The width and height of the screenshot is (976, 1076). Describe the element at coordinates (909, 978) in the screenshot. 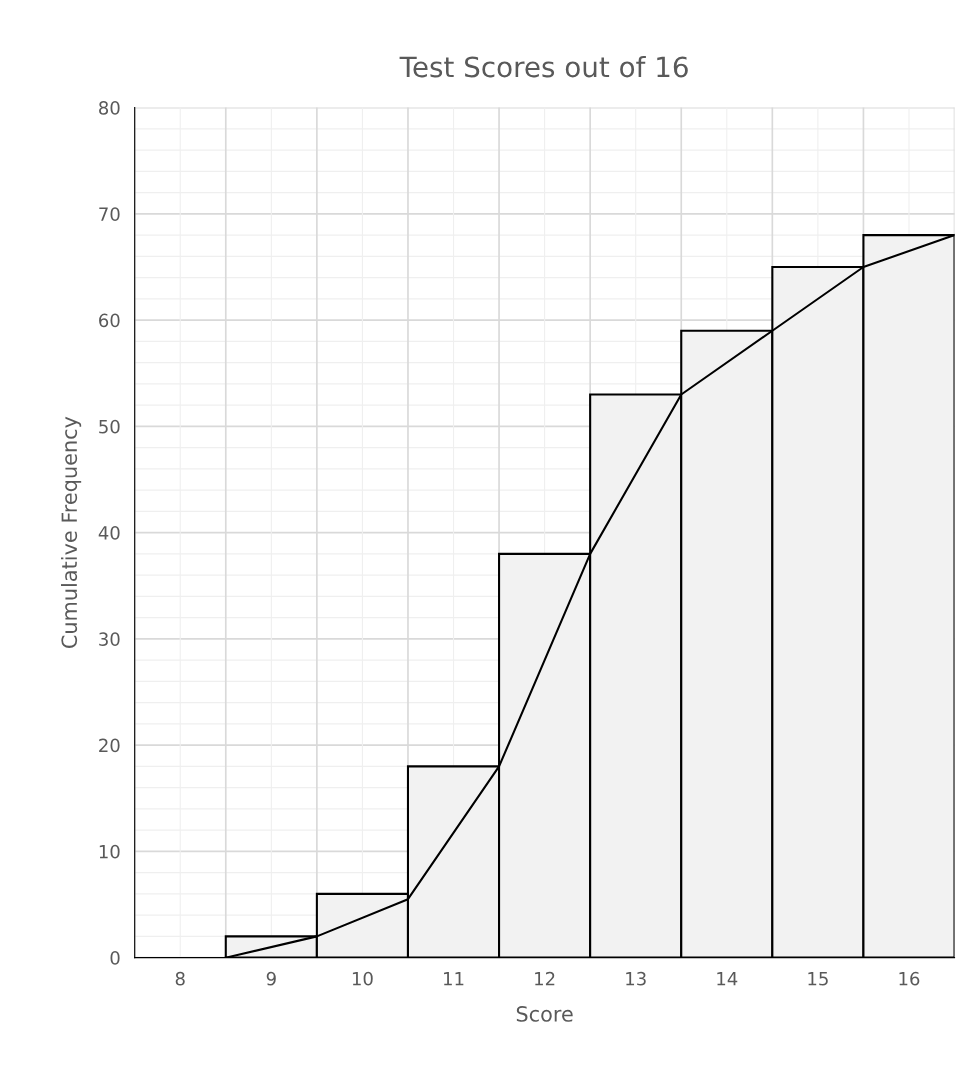

I see `x-tick-label: 16` at that location.